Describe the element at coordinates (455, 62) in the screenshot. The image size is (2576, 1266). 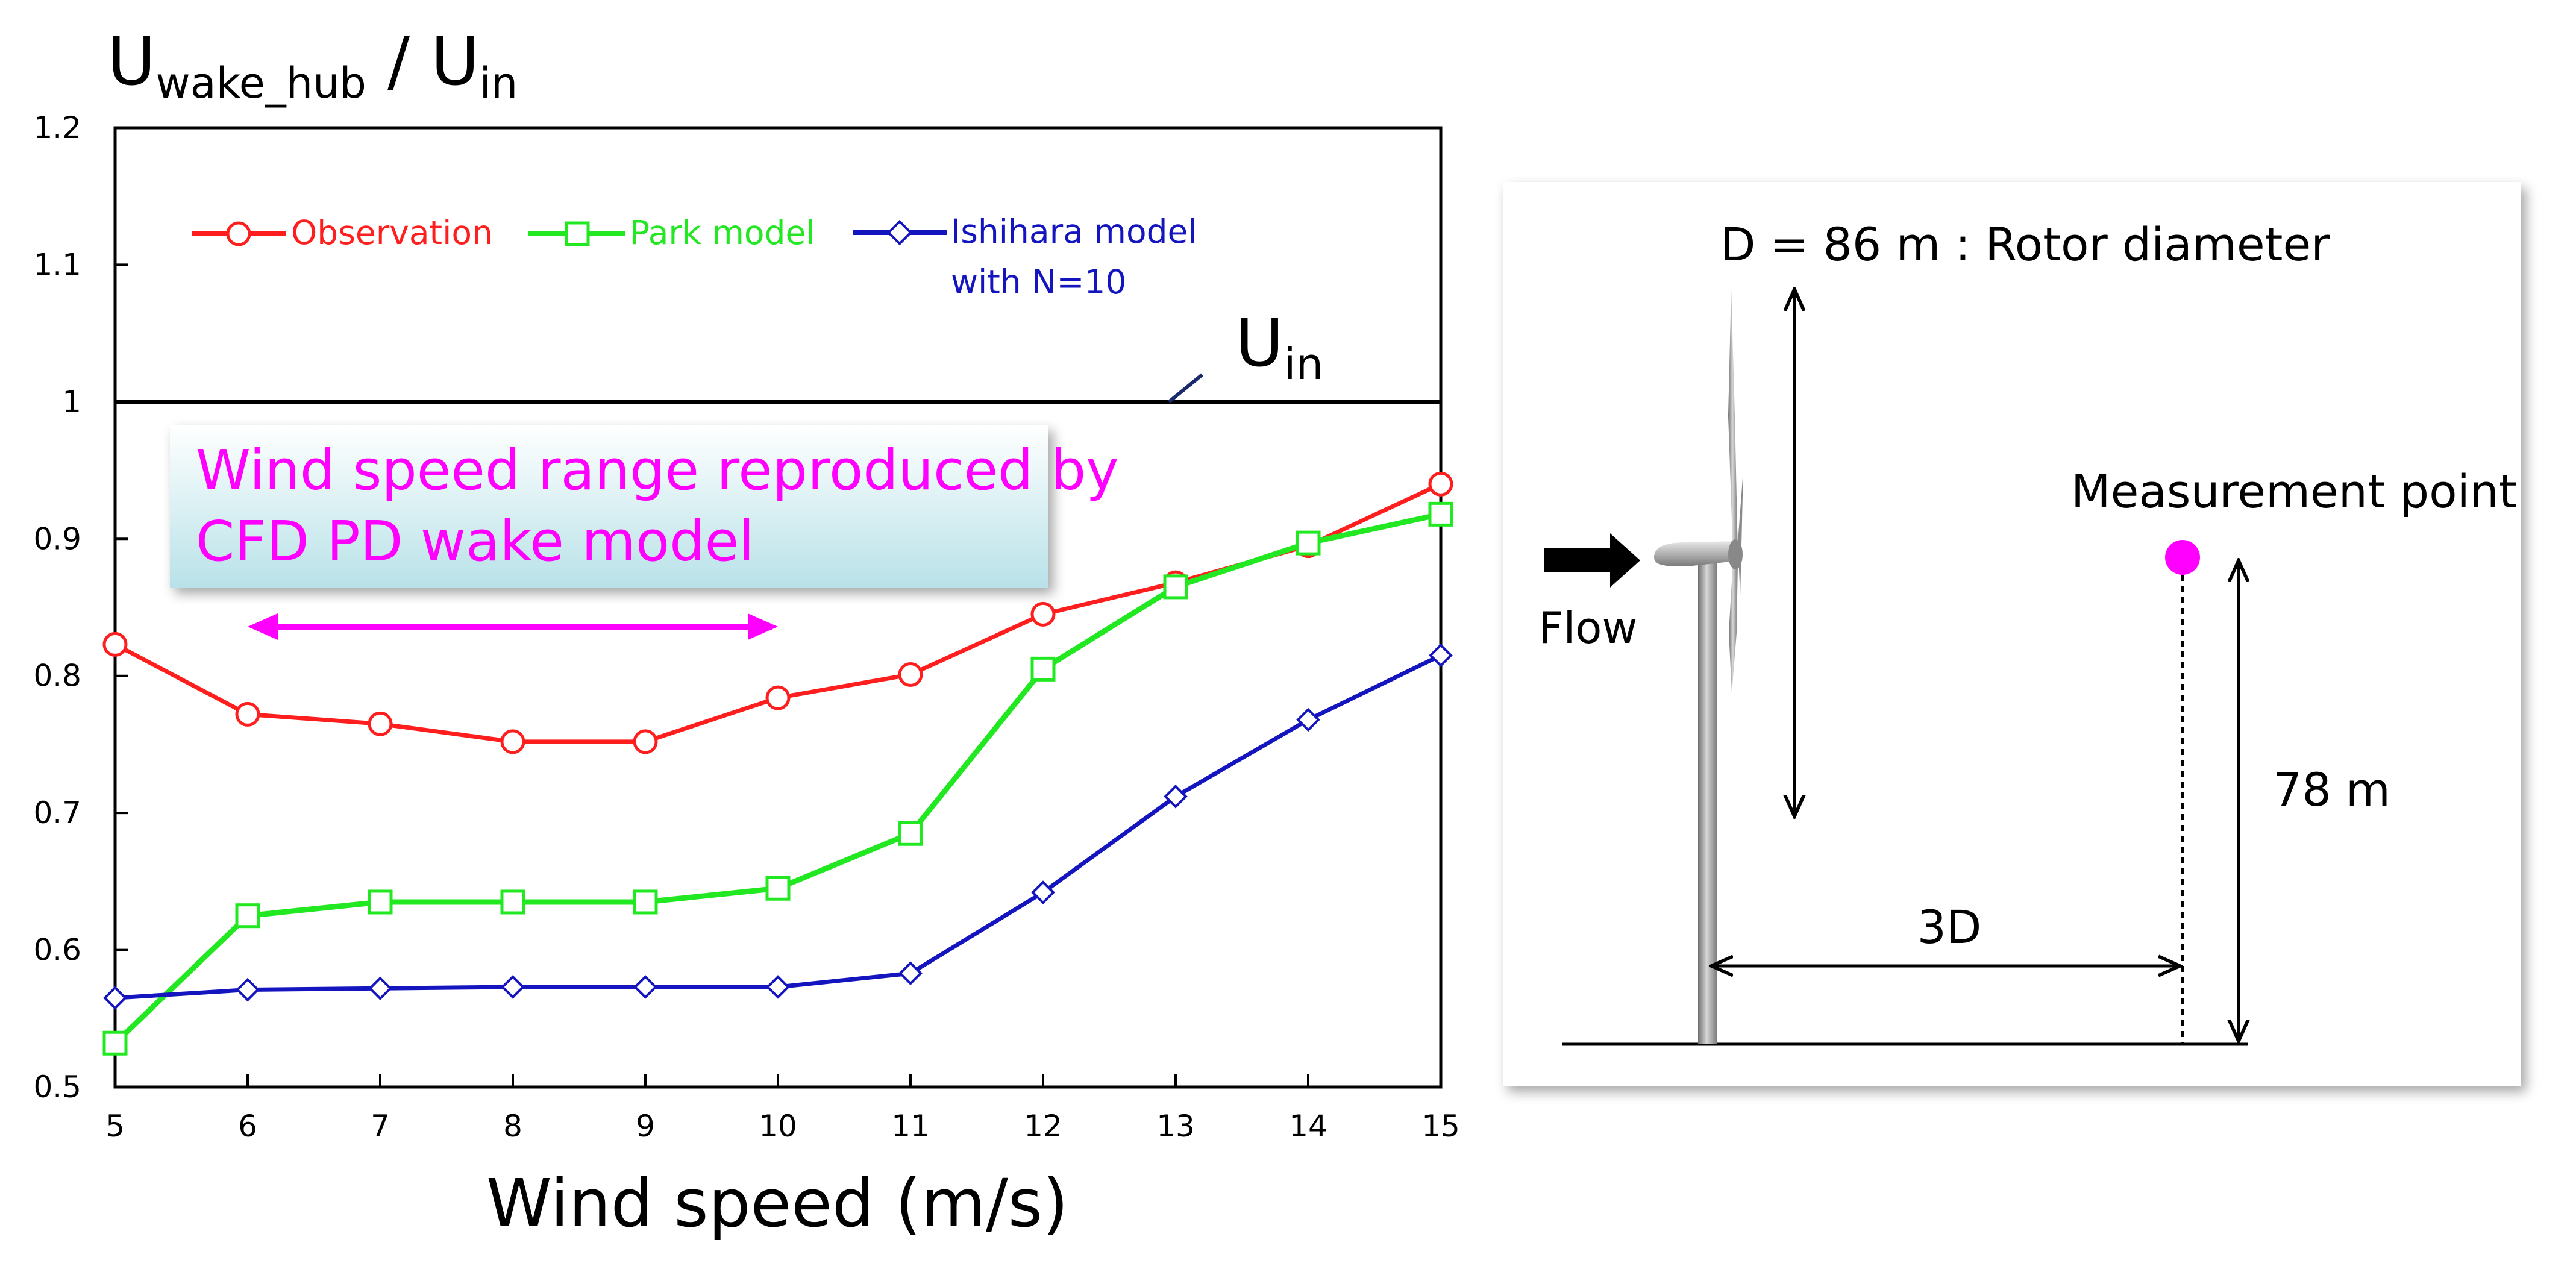
I see `y-axis-title-main2: U` at that location.